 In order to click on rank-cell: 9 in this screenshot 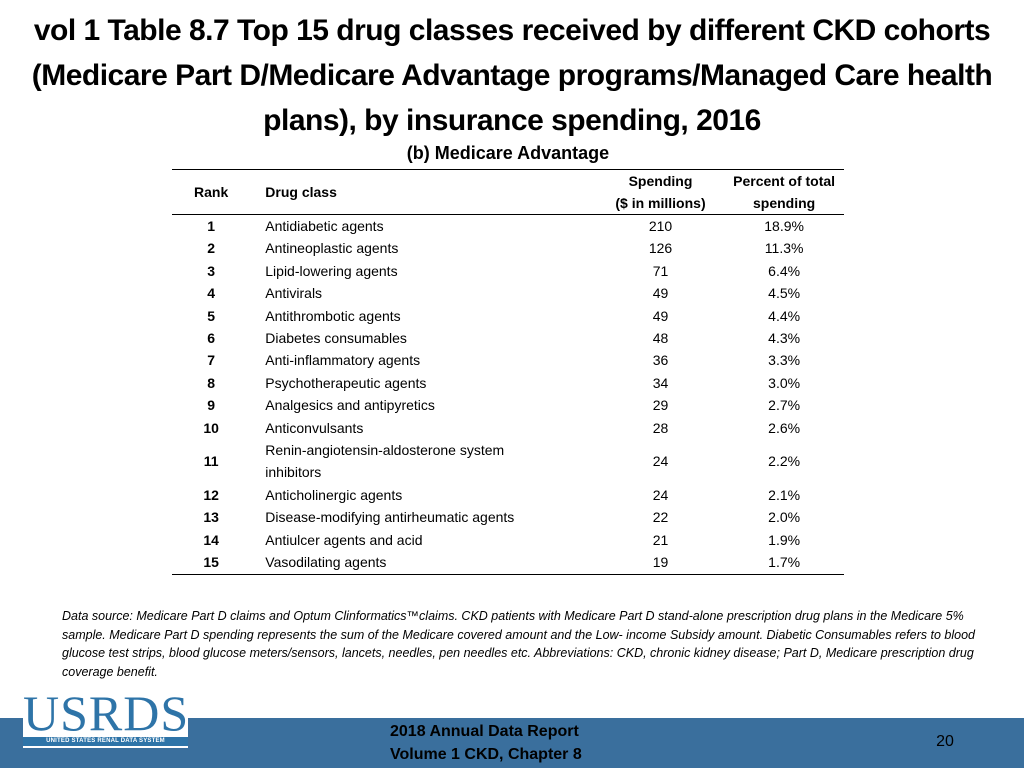, I will do `click(211, 405)`.